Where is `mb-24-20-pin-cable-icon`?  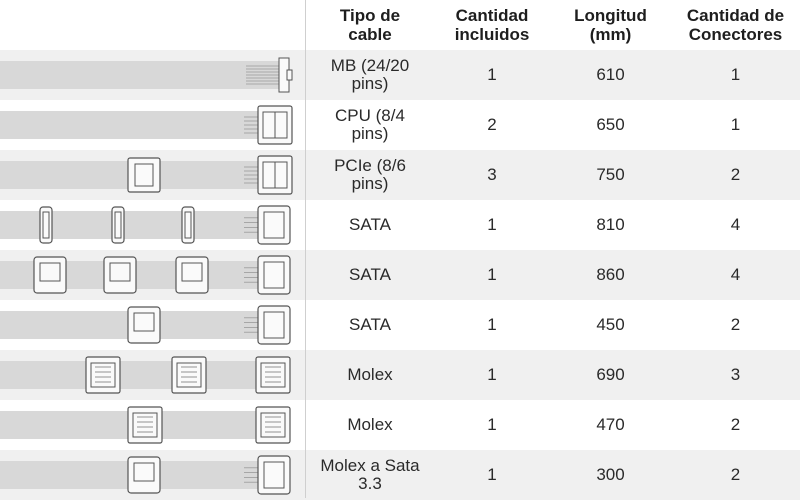
mb-24-20-pin-cable-icon is located at coordinates (153, 75).